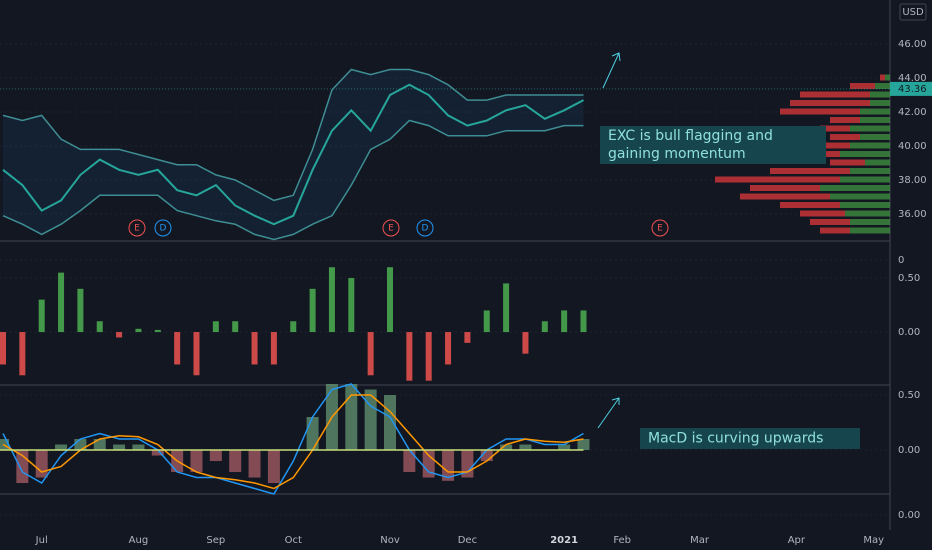 This screenshot has height=550, width=932. Describe the element at coordinates (912, 146) in the screenshot. I see `y-tick-label: 40.00` at that location.